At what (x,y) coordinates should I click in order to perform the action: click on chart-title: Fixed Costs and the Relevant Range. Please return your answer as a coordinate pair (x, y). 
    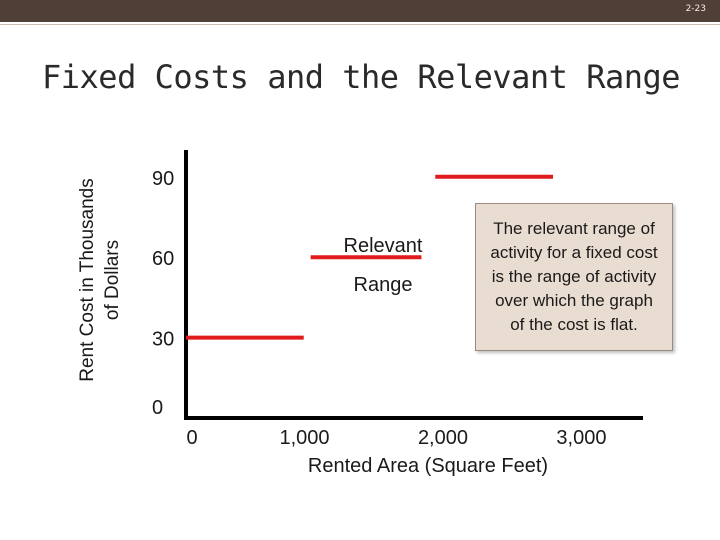
    Looking at the image, I should click on (361, 77).